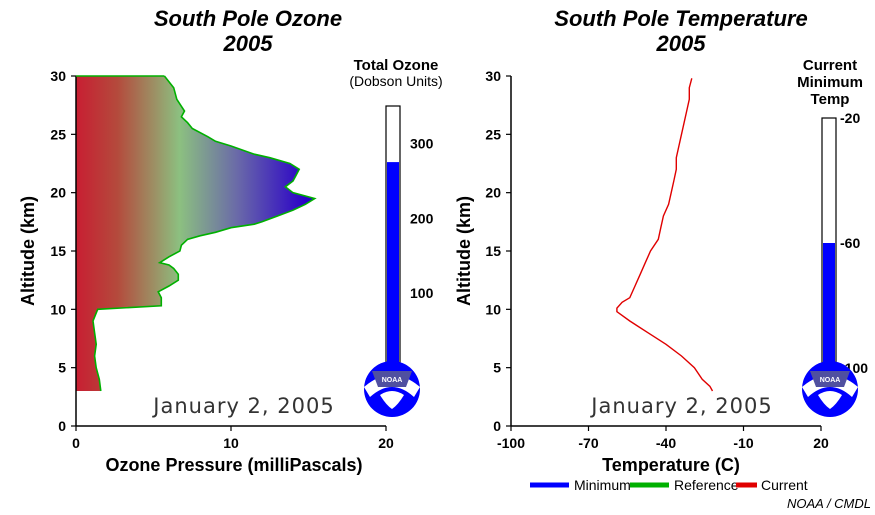 This screenshot has height=515, width=875. I want to click on minimum-temp-title-line2: Minimum, so click(830, 82).